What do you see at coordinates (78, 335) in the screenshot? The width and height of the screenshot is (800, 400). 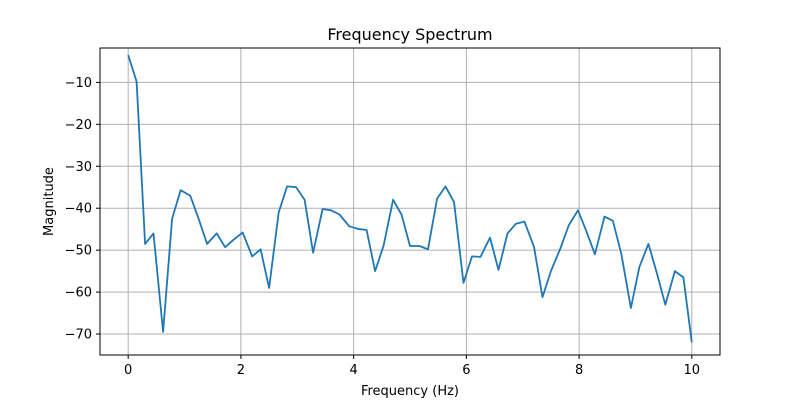 I see `y-tick-label: −70` at bounding box center [78, 335].